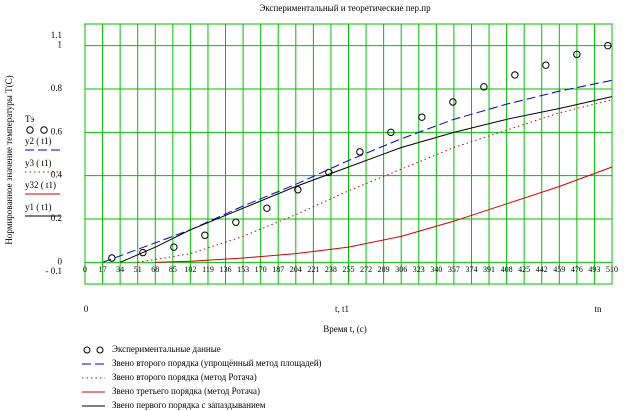 Image resolution: width=630 pixels, height=411 pixels. I want to click on x-tick-label: 119, so click(208, 269).